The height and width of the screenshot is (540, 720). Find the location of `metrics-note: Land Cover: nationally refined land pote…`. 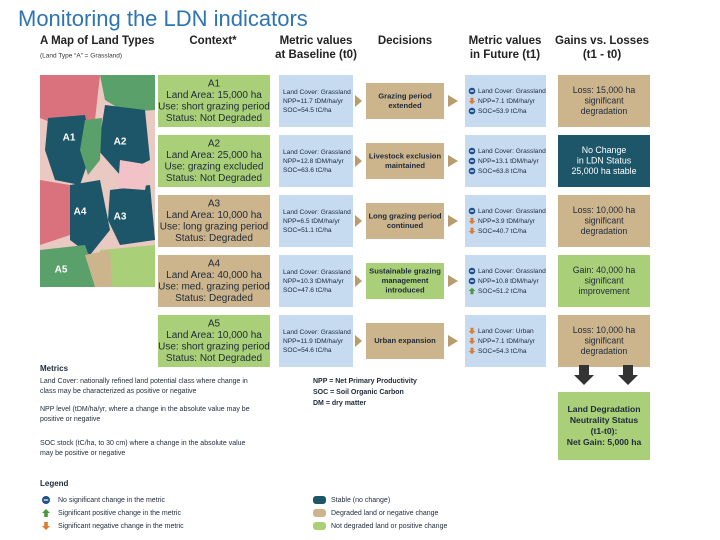

metrics-note: Land Cover: nationally refined land pote… is located at coordinates (144, 381).